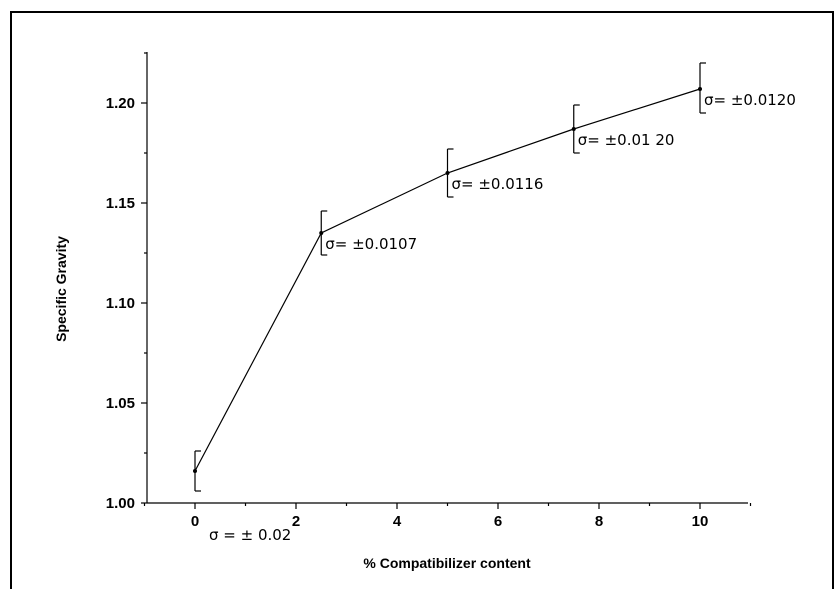  I want to click on x-axis-title: % Compatibilizer content, so click(447, 563).